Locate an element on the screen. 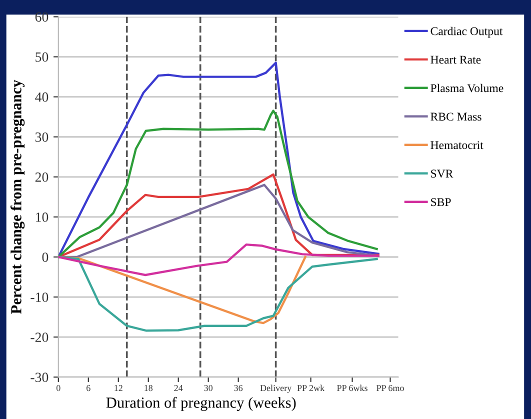  y-tick-label: -10 is located at coordinates (39, 297).